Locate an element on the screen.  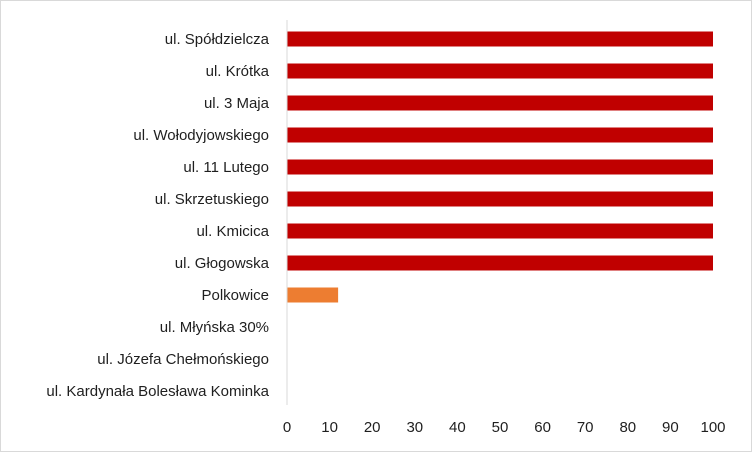
x-tick-label: 10 is located at coordinates (329, 427).